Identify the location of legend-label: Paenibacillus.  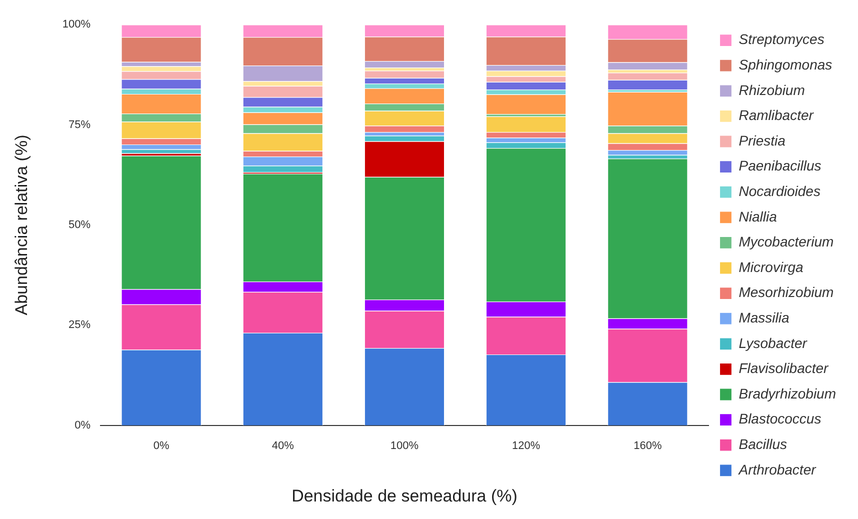
(780, 166).